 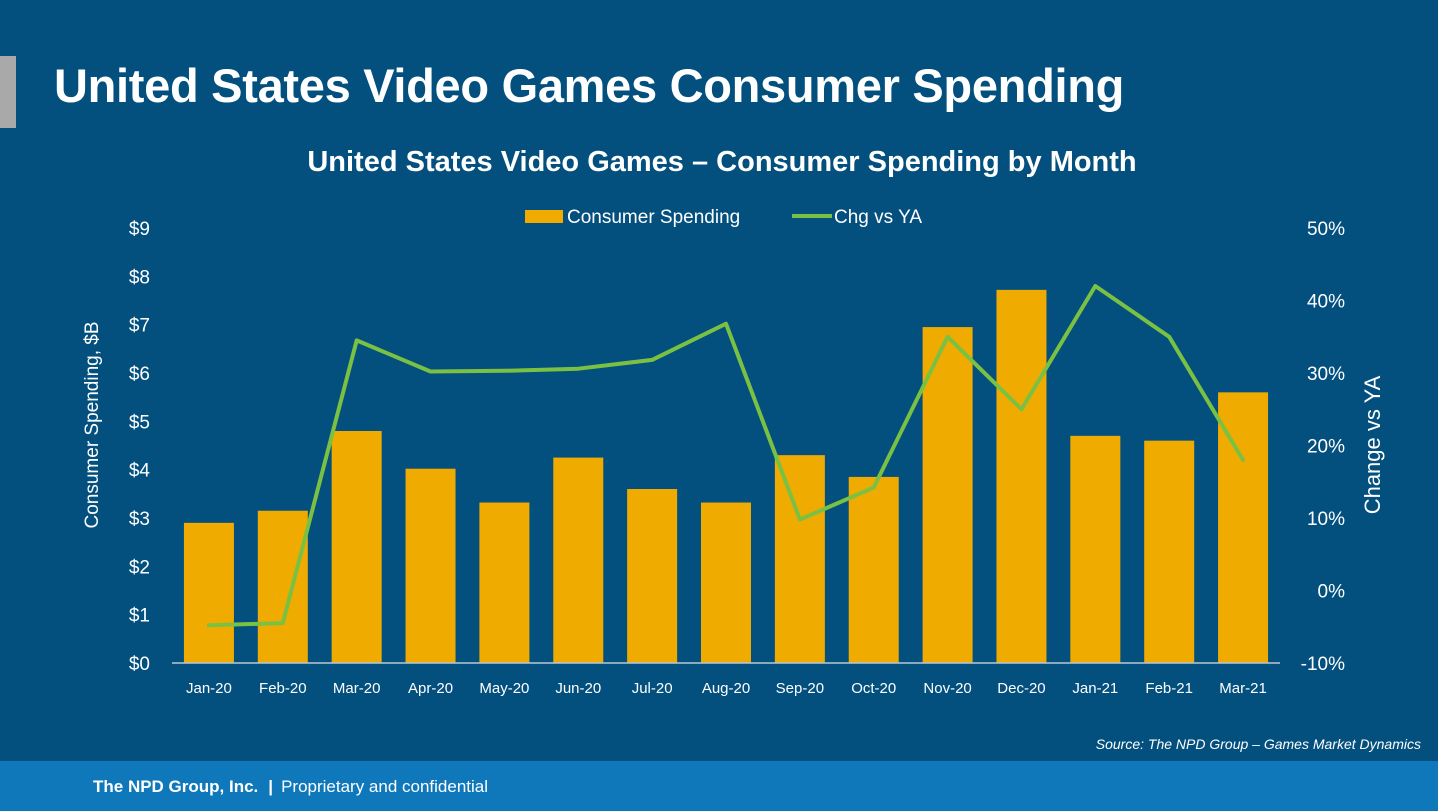 I want to click on y-tick-label: $3, so click(x=139, y=519).